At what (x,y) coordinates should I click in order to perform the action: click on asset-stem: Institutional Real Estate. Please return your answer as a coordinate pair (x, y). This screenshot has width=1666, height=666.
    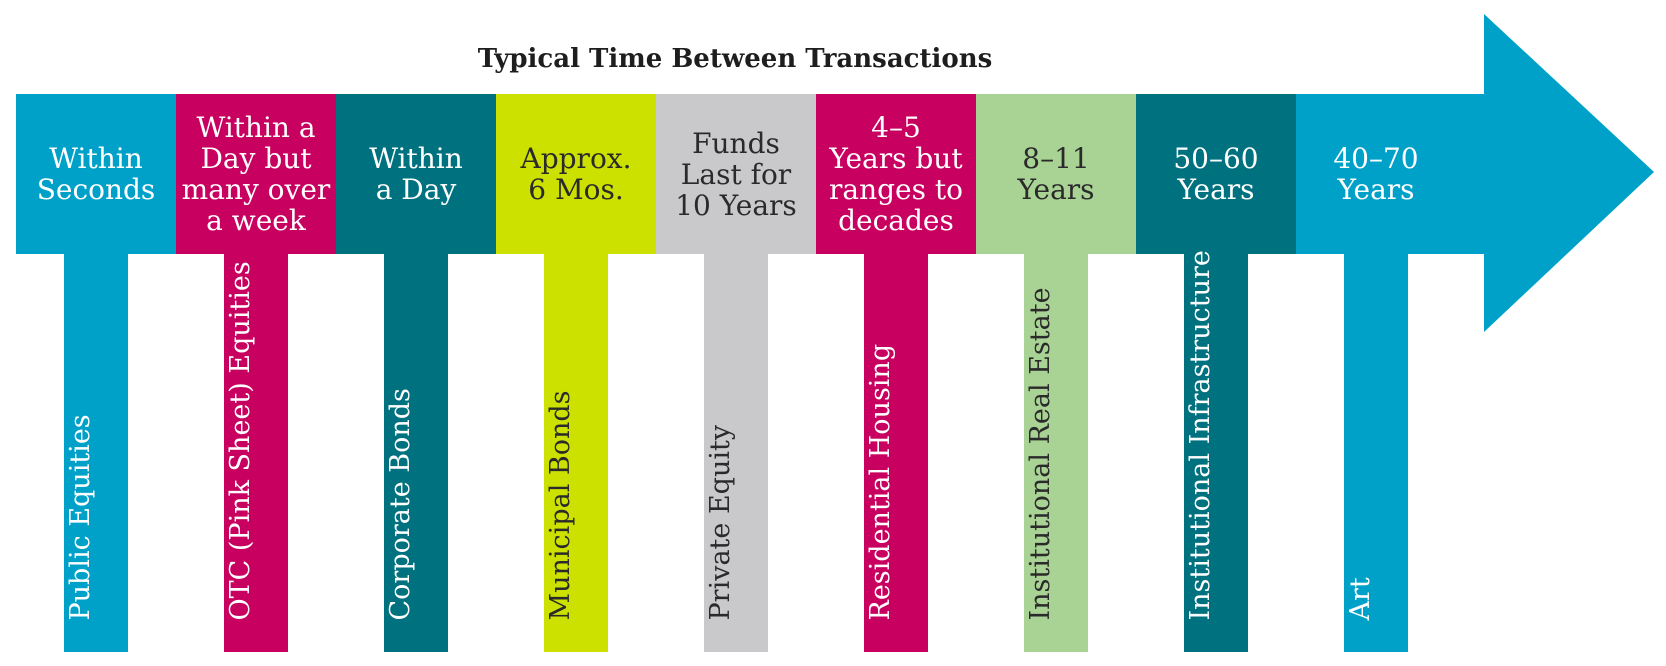
    Looking at the image, I should click on (1056, 453).